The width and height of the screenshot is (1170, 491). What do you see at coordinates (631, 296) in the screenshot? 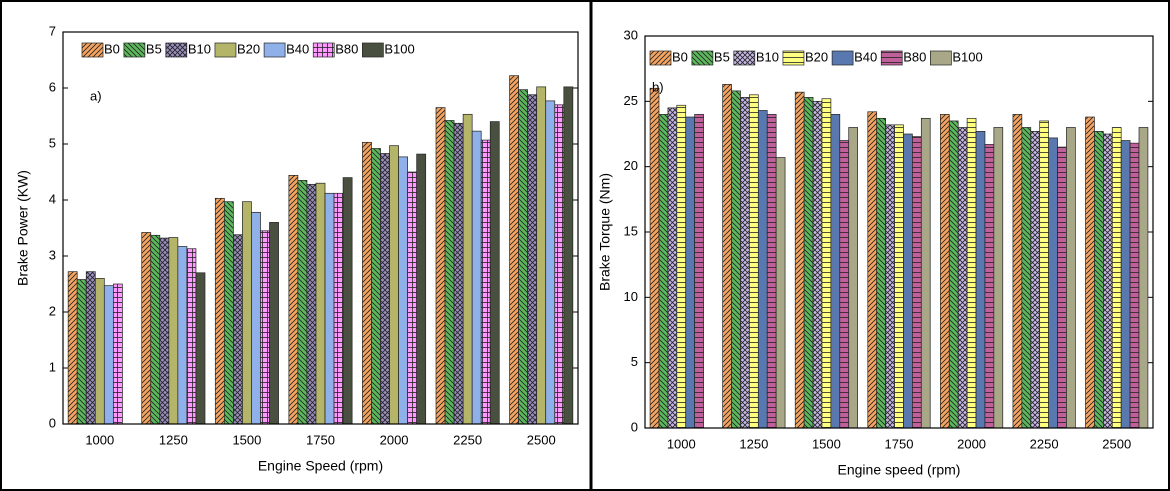
I see `y-tick-label: 10` at bounding box center [631, 296].